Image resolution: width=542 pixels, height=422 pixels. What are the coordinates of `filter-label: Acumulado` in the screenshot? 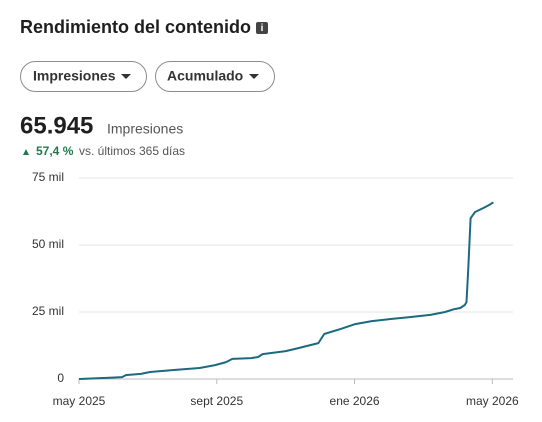 It's located at (205, 76).